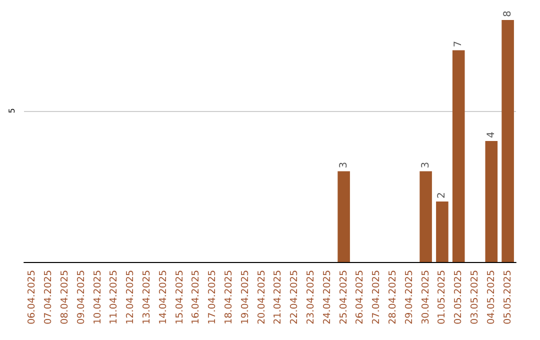  Describe the element at coordinates (245, 297) in the screenshot. I see `x-tick-label: 19.04.2025` at that location.